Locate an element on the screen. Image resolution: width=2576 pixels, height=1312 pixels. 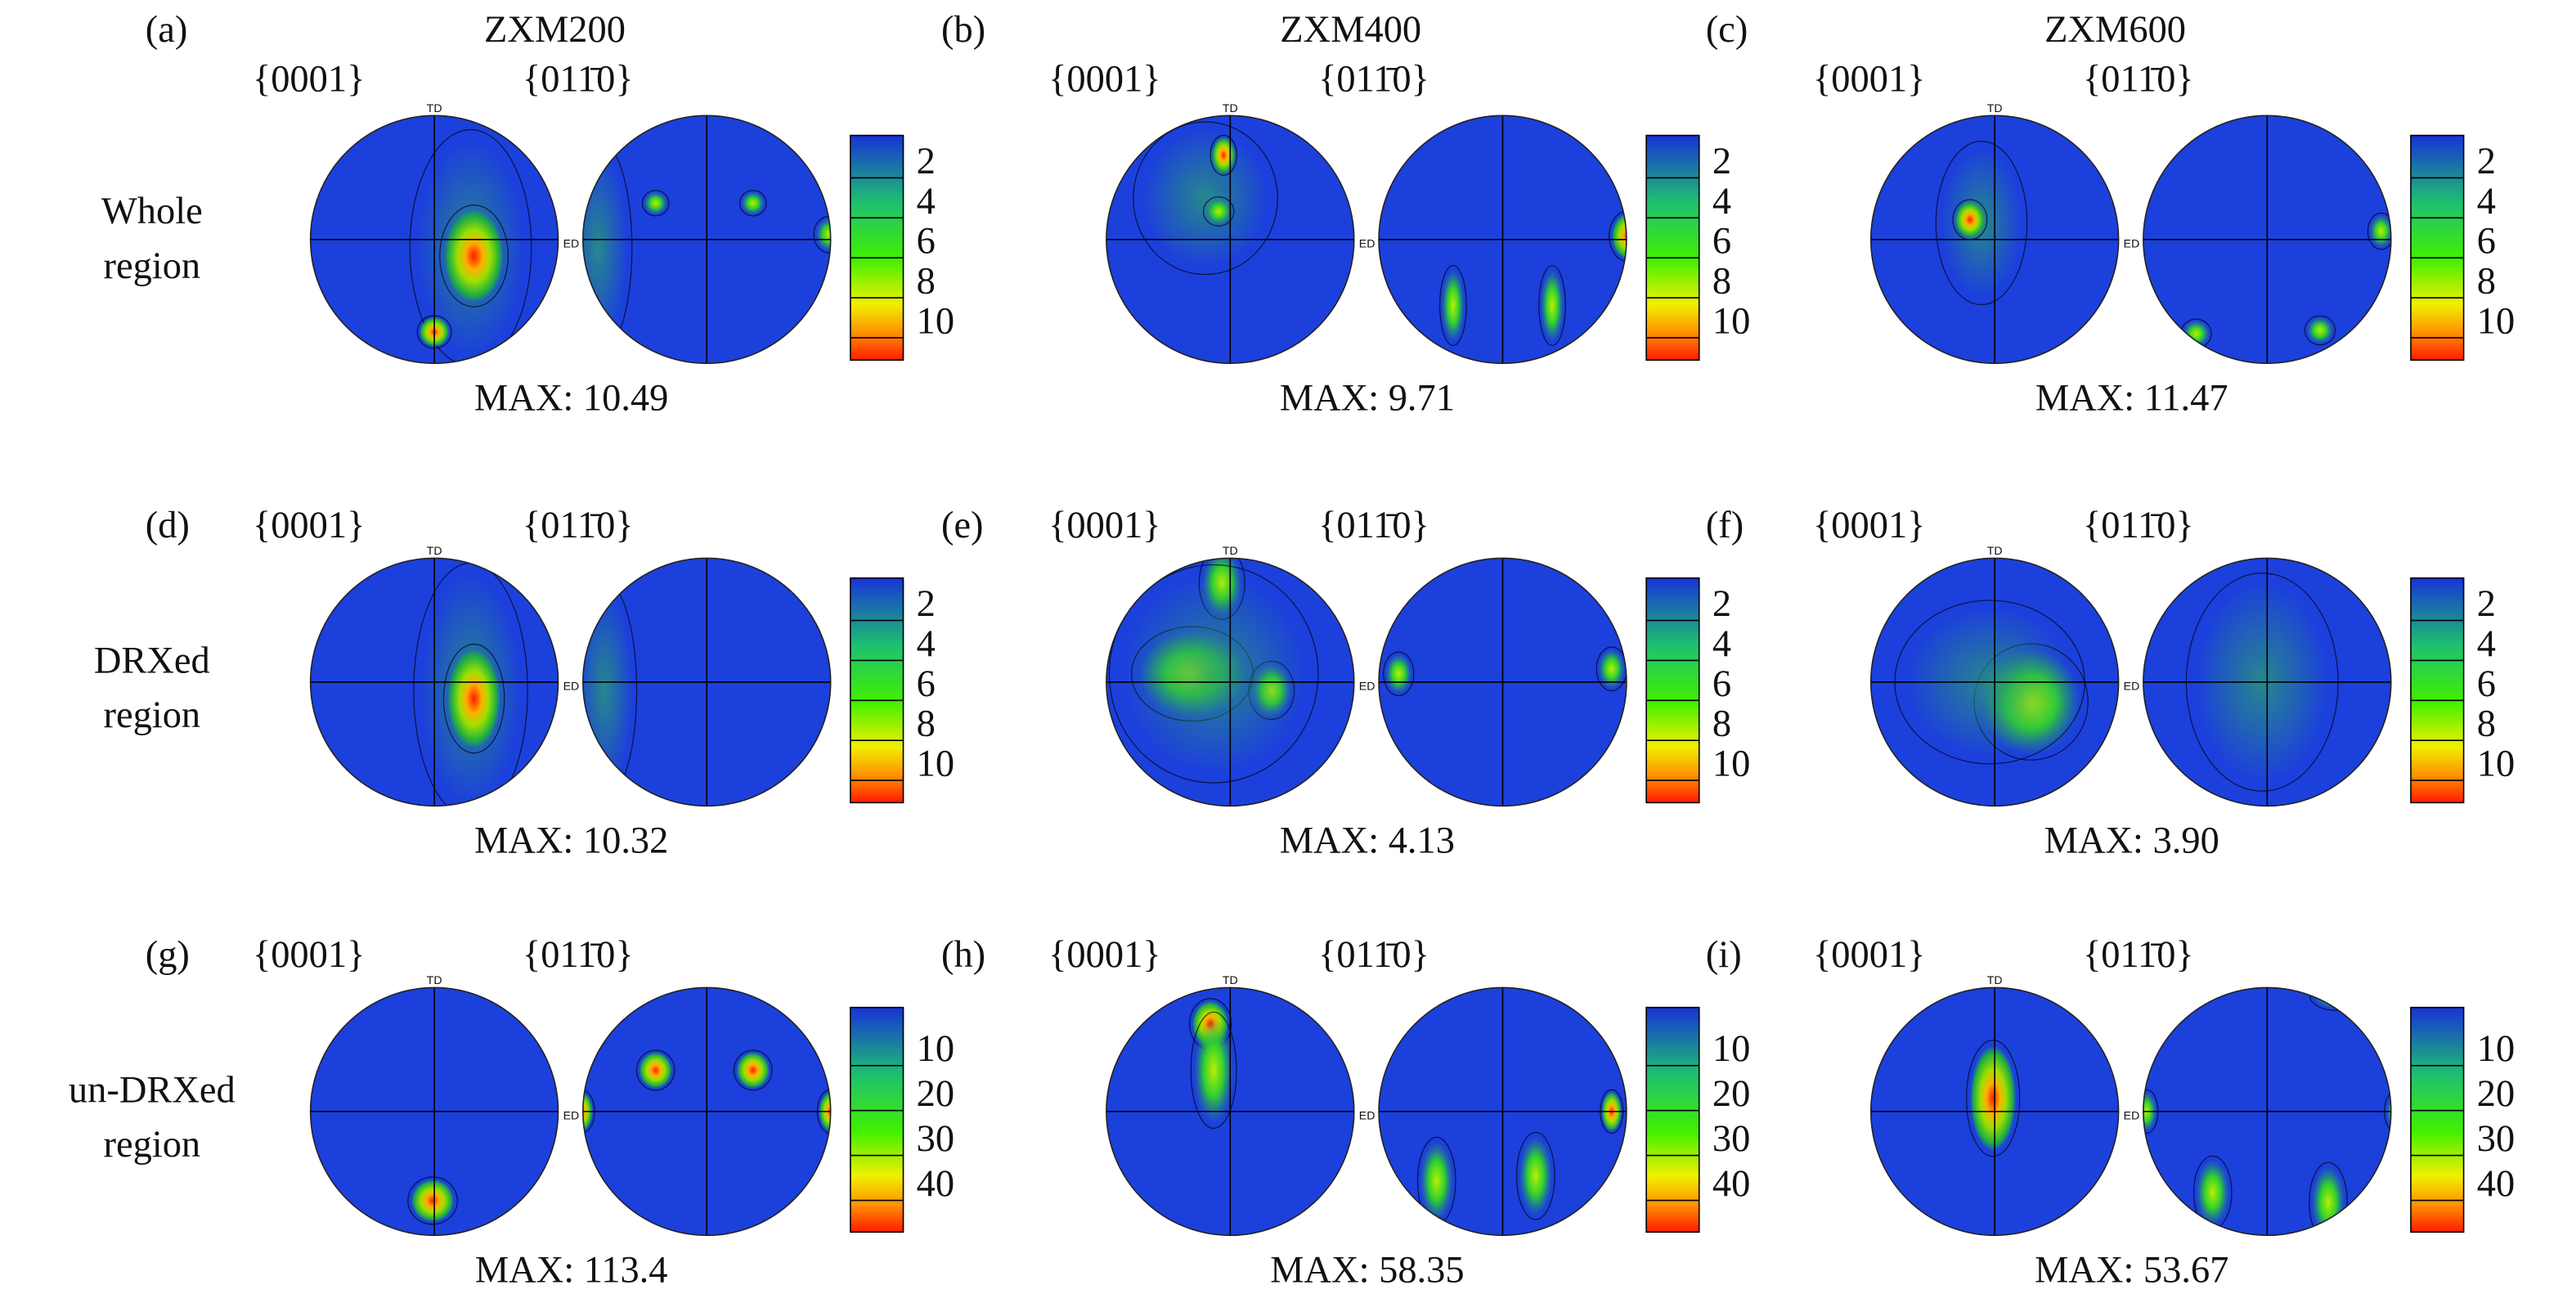
max-label: MAX: 113.4 is located at coordinates (571, 1270).